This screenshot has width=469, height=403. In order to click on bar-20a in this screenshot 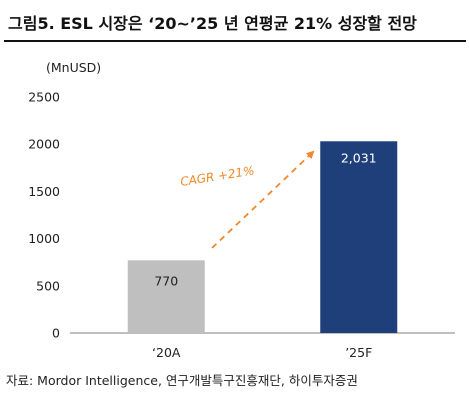, I will do `click(166, 296)`.